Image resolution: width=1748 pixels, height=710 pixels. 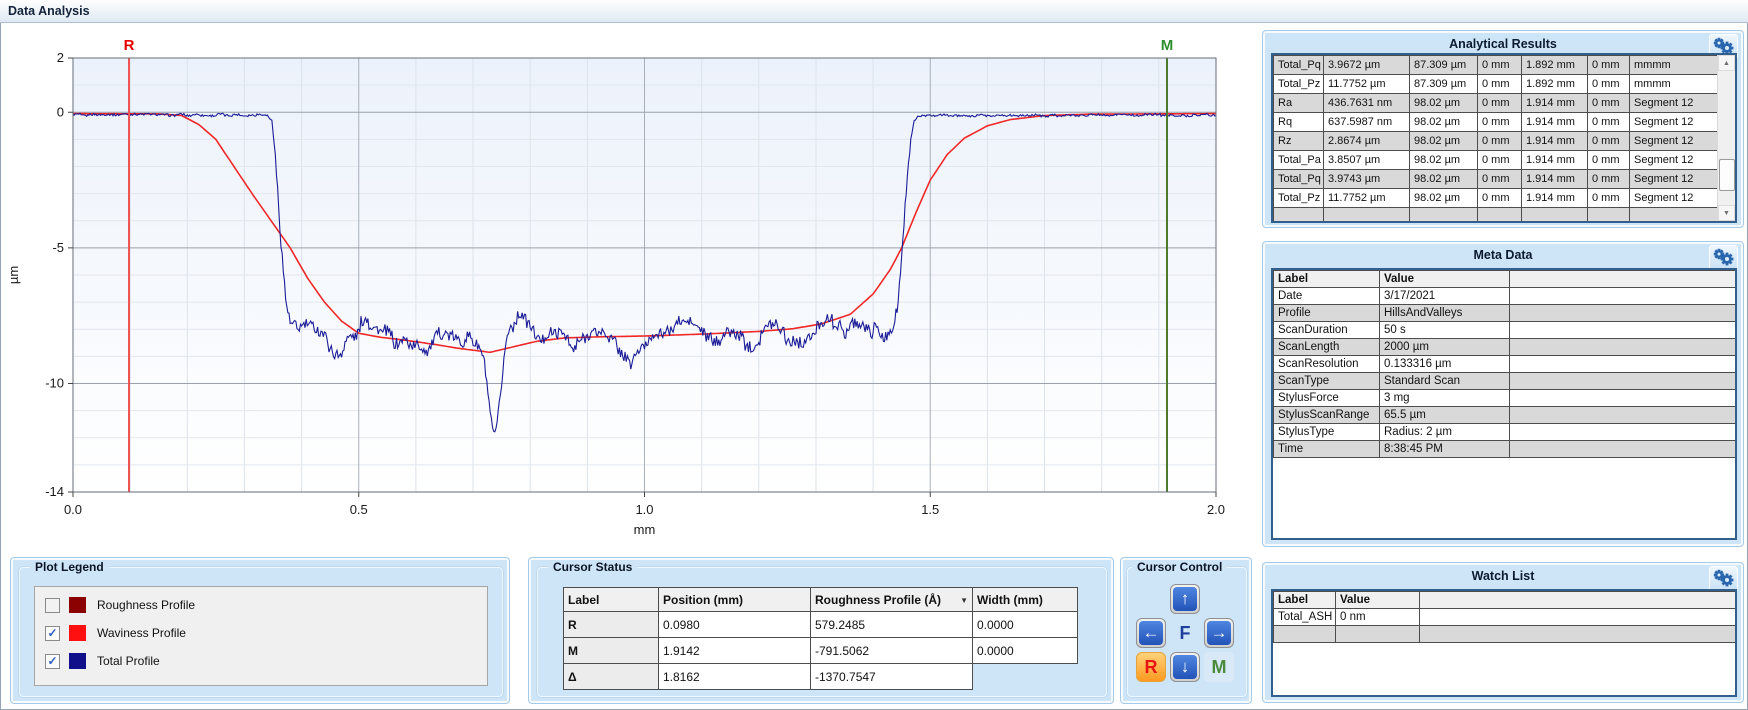 What do you see at coordinates (1326, 415) in the screenshot?
I see `table-cell: StylusScanRange` at bounding box center [1326, 415].